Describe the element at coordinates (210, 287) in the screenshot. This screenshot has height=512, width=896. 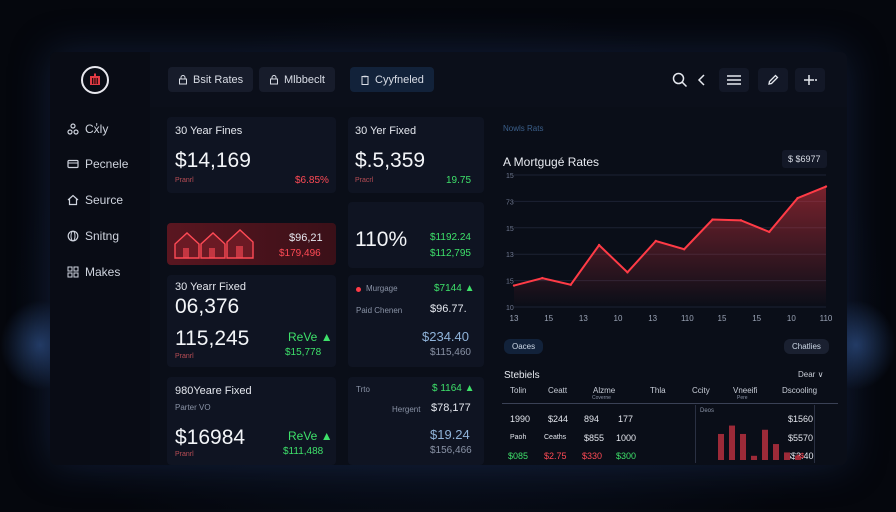
I see `card-title: 30 Yearr Fixed` at that location.